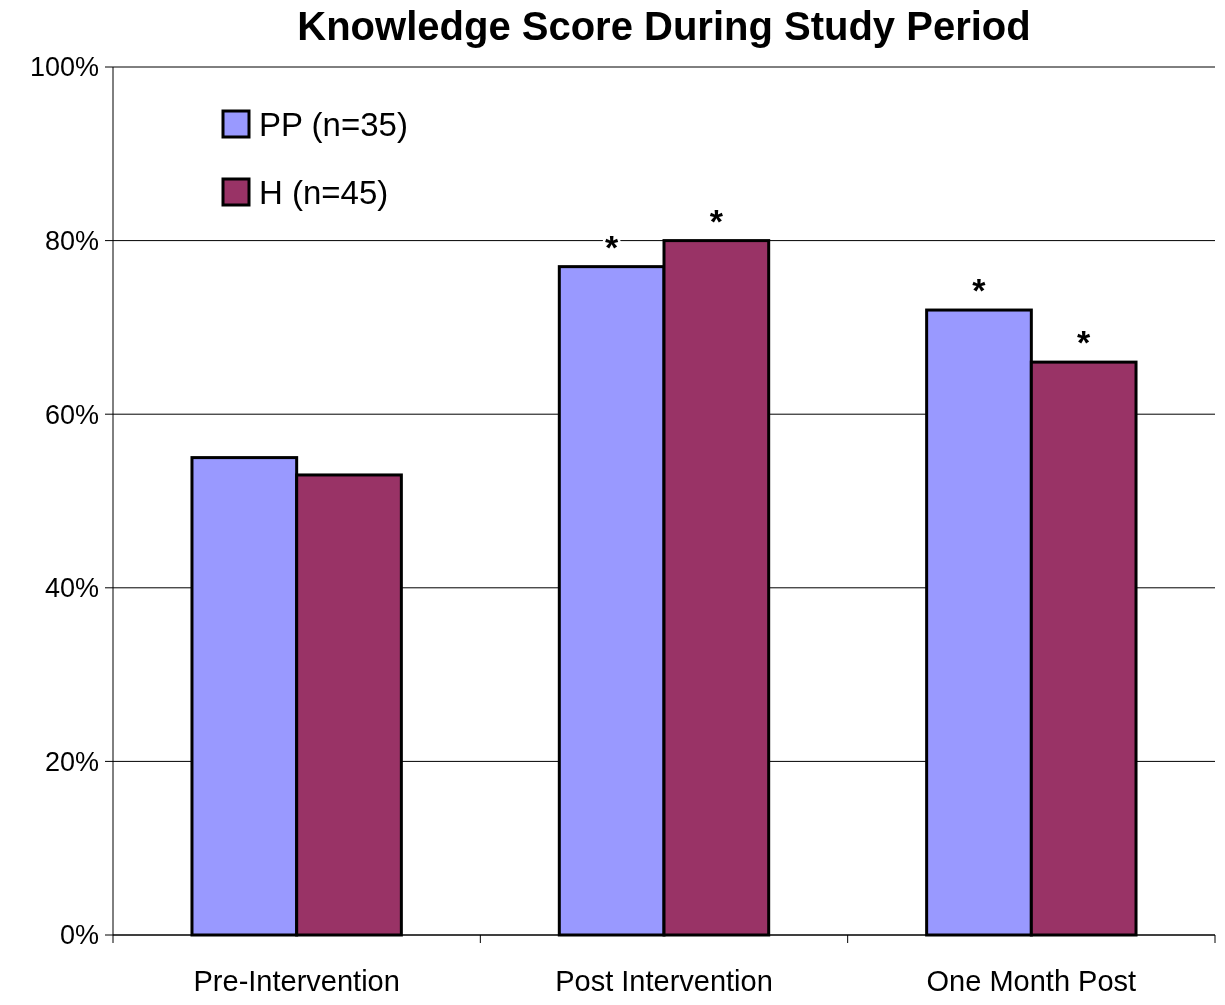 This screenshot has height=1005, width=1225. I want to click on y-tick-label: 60%, so click(71, 414).